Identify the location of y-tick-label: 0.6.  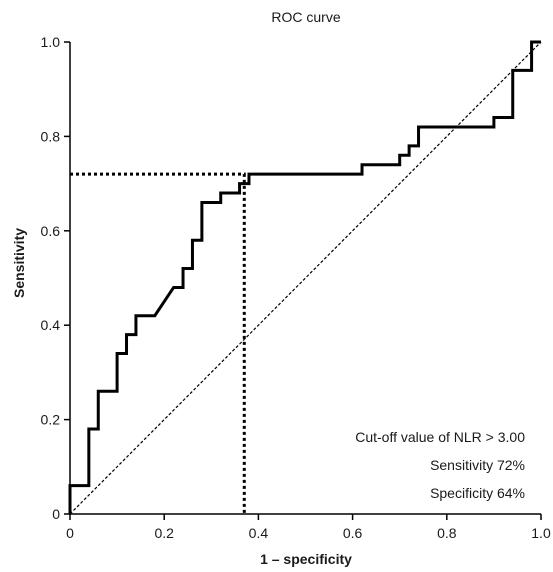
(51, 231).